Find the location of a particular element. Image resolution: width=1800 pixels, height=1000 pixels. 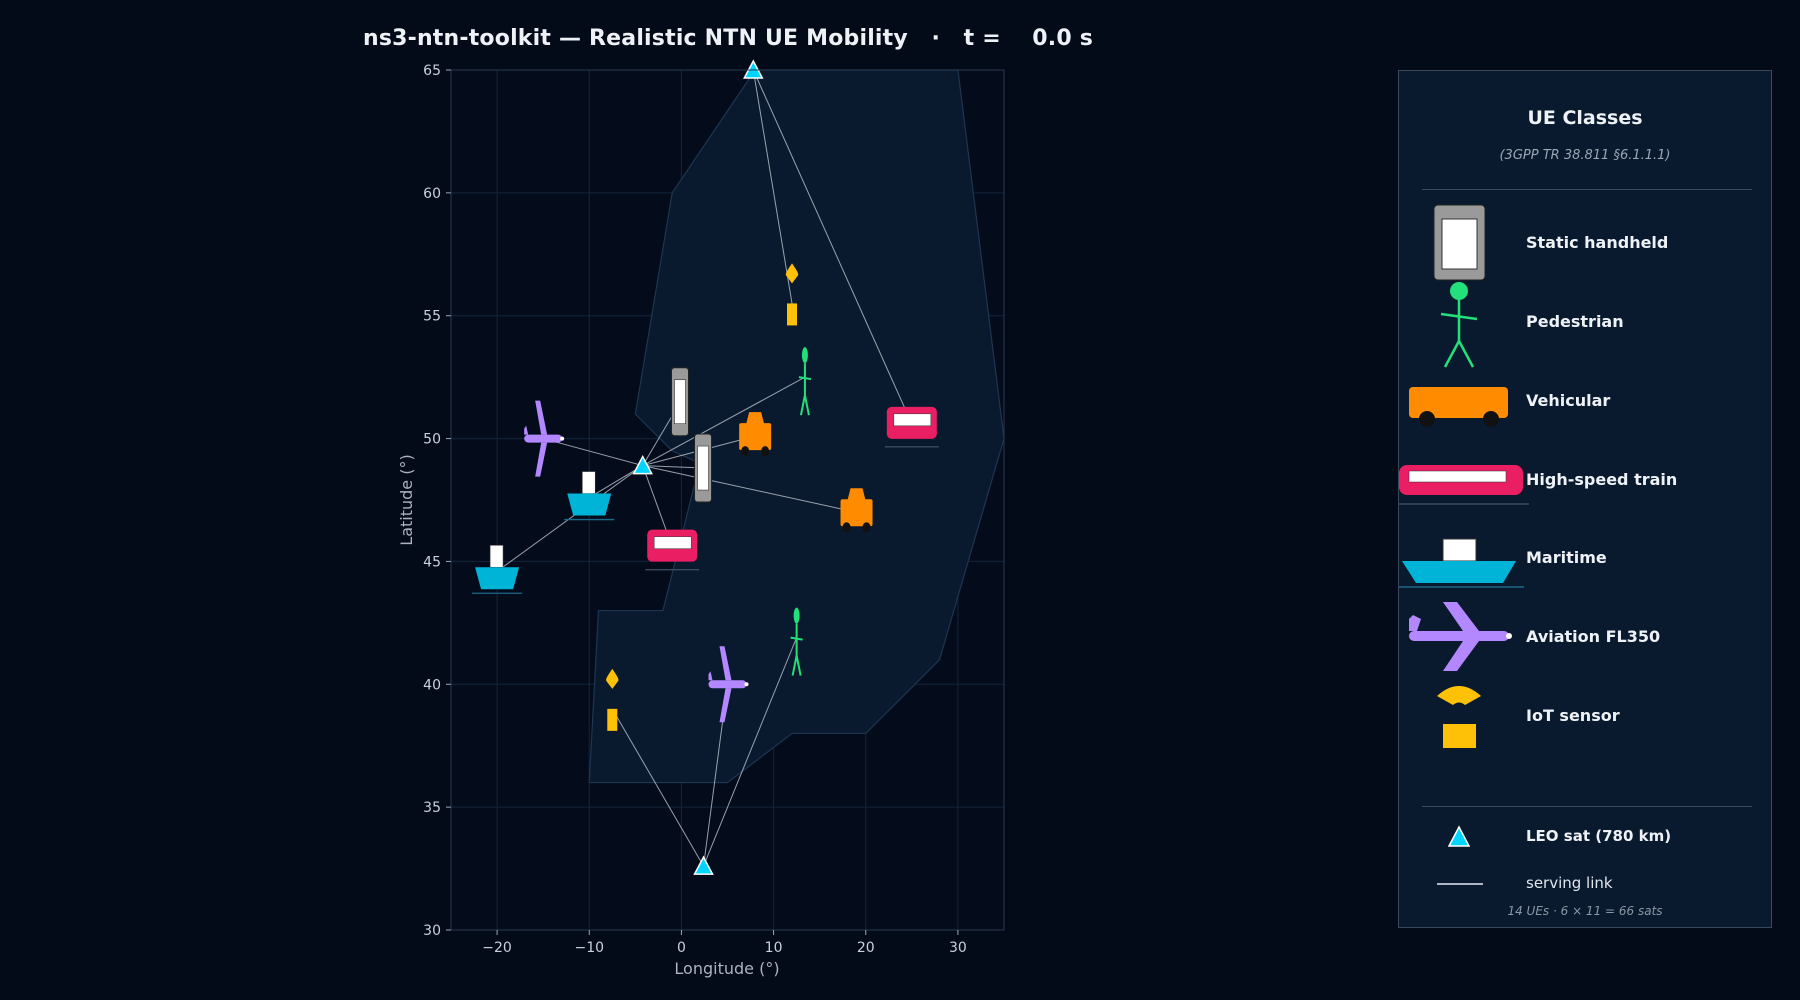

handheld-icon is located at coordinates (1459, 242).